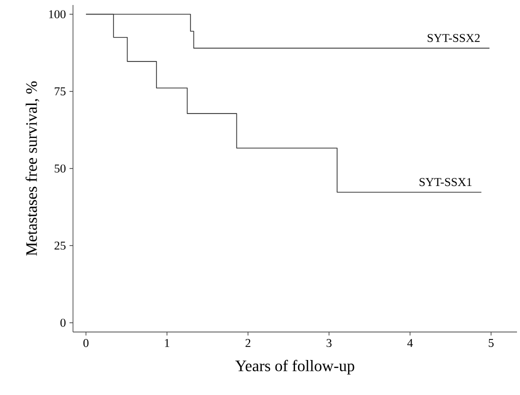 The image size is (520, 395). What do you see at coordinates (60, 168) in the screenshot?
I see `y-tick-label: 50` at bounding box center [60, 168].